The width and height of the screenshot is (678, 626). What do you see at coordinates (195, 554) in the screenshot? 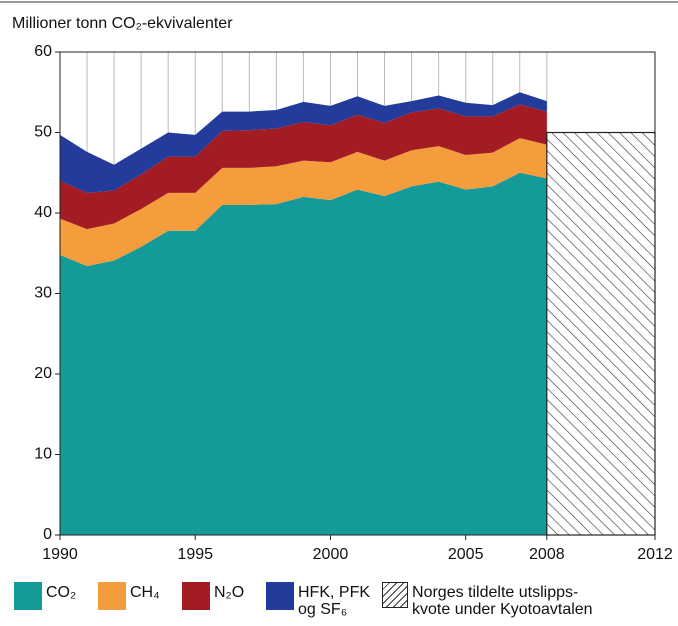
I see `x-tick-label: 1995` at bounding box center [195, 554].